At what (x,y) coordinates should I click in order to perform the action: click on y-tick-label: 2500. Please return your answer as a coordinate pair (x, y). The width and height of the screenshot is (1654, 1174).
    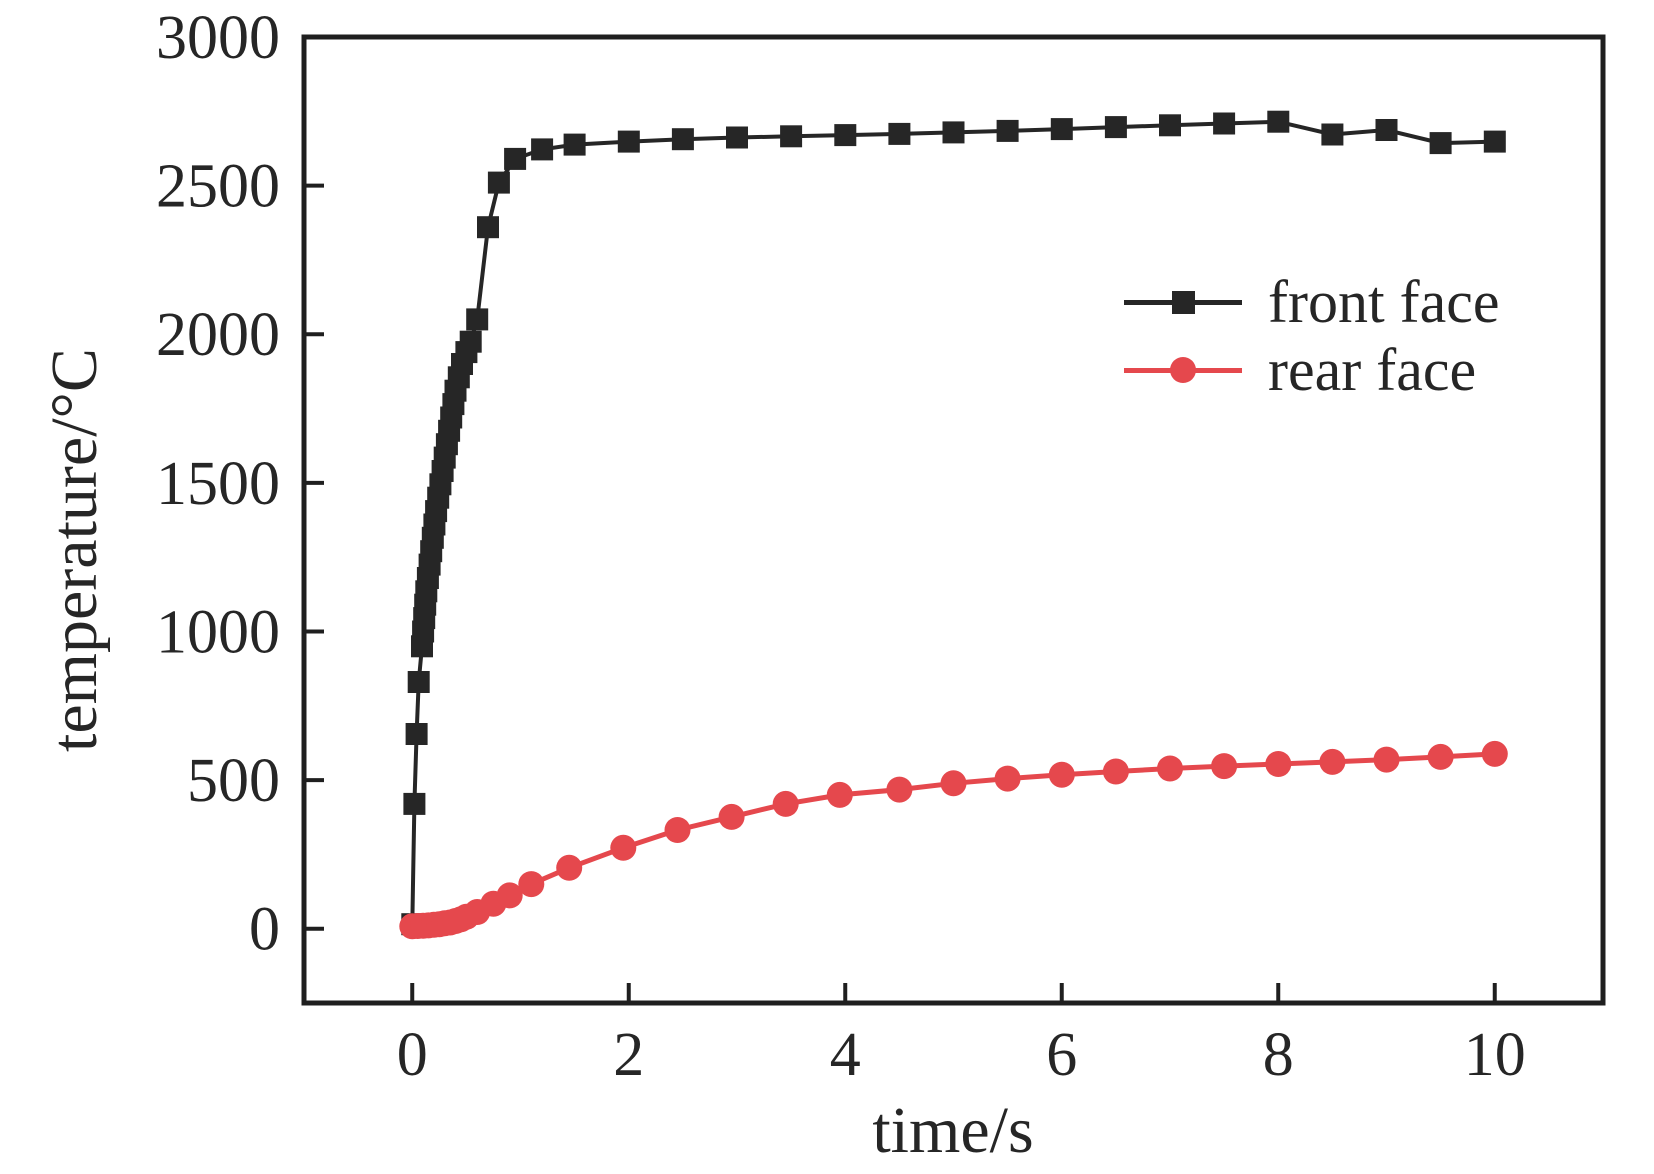
    Looking at the image, I should click on (218, 187).